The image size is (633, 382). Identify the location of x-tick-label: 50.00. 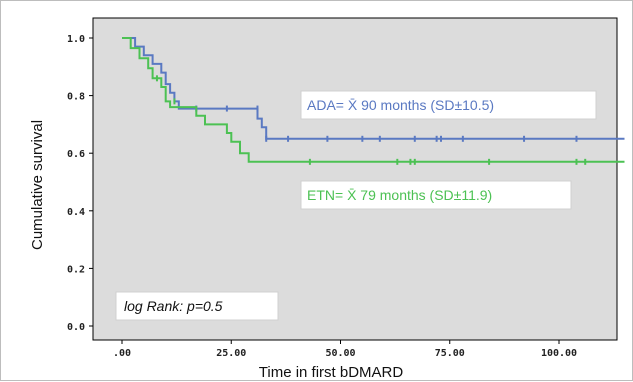
(340, 353).